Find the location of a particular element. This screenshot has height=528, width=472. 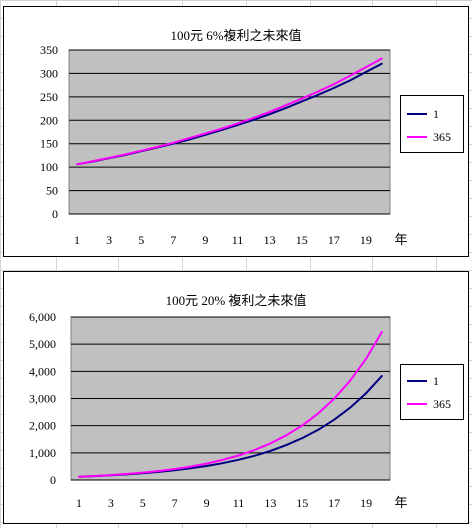

y-tick-label: 250 is located at coordinates (49, 97).